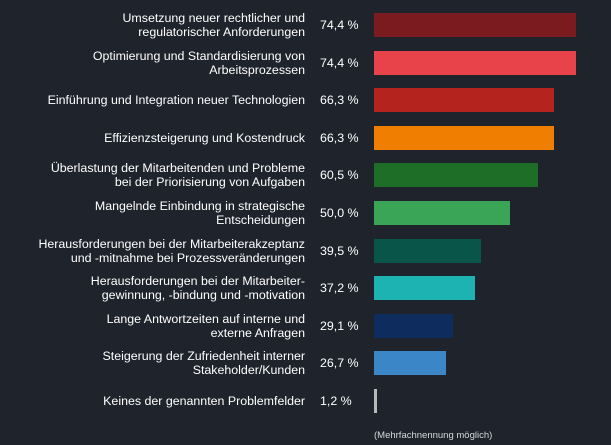 The height and width of the screenshot is (445, 611). What do you see at coordinates (199, 206) in the screenshot?
I see `category-label-line: Mangelnde Einbindung in strategische` at bounding box center [199, 206].